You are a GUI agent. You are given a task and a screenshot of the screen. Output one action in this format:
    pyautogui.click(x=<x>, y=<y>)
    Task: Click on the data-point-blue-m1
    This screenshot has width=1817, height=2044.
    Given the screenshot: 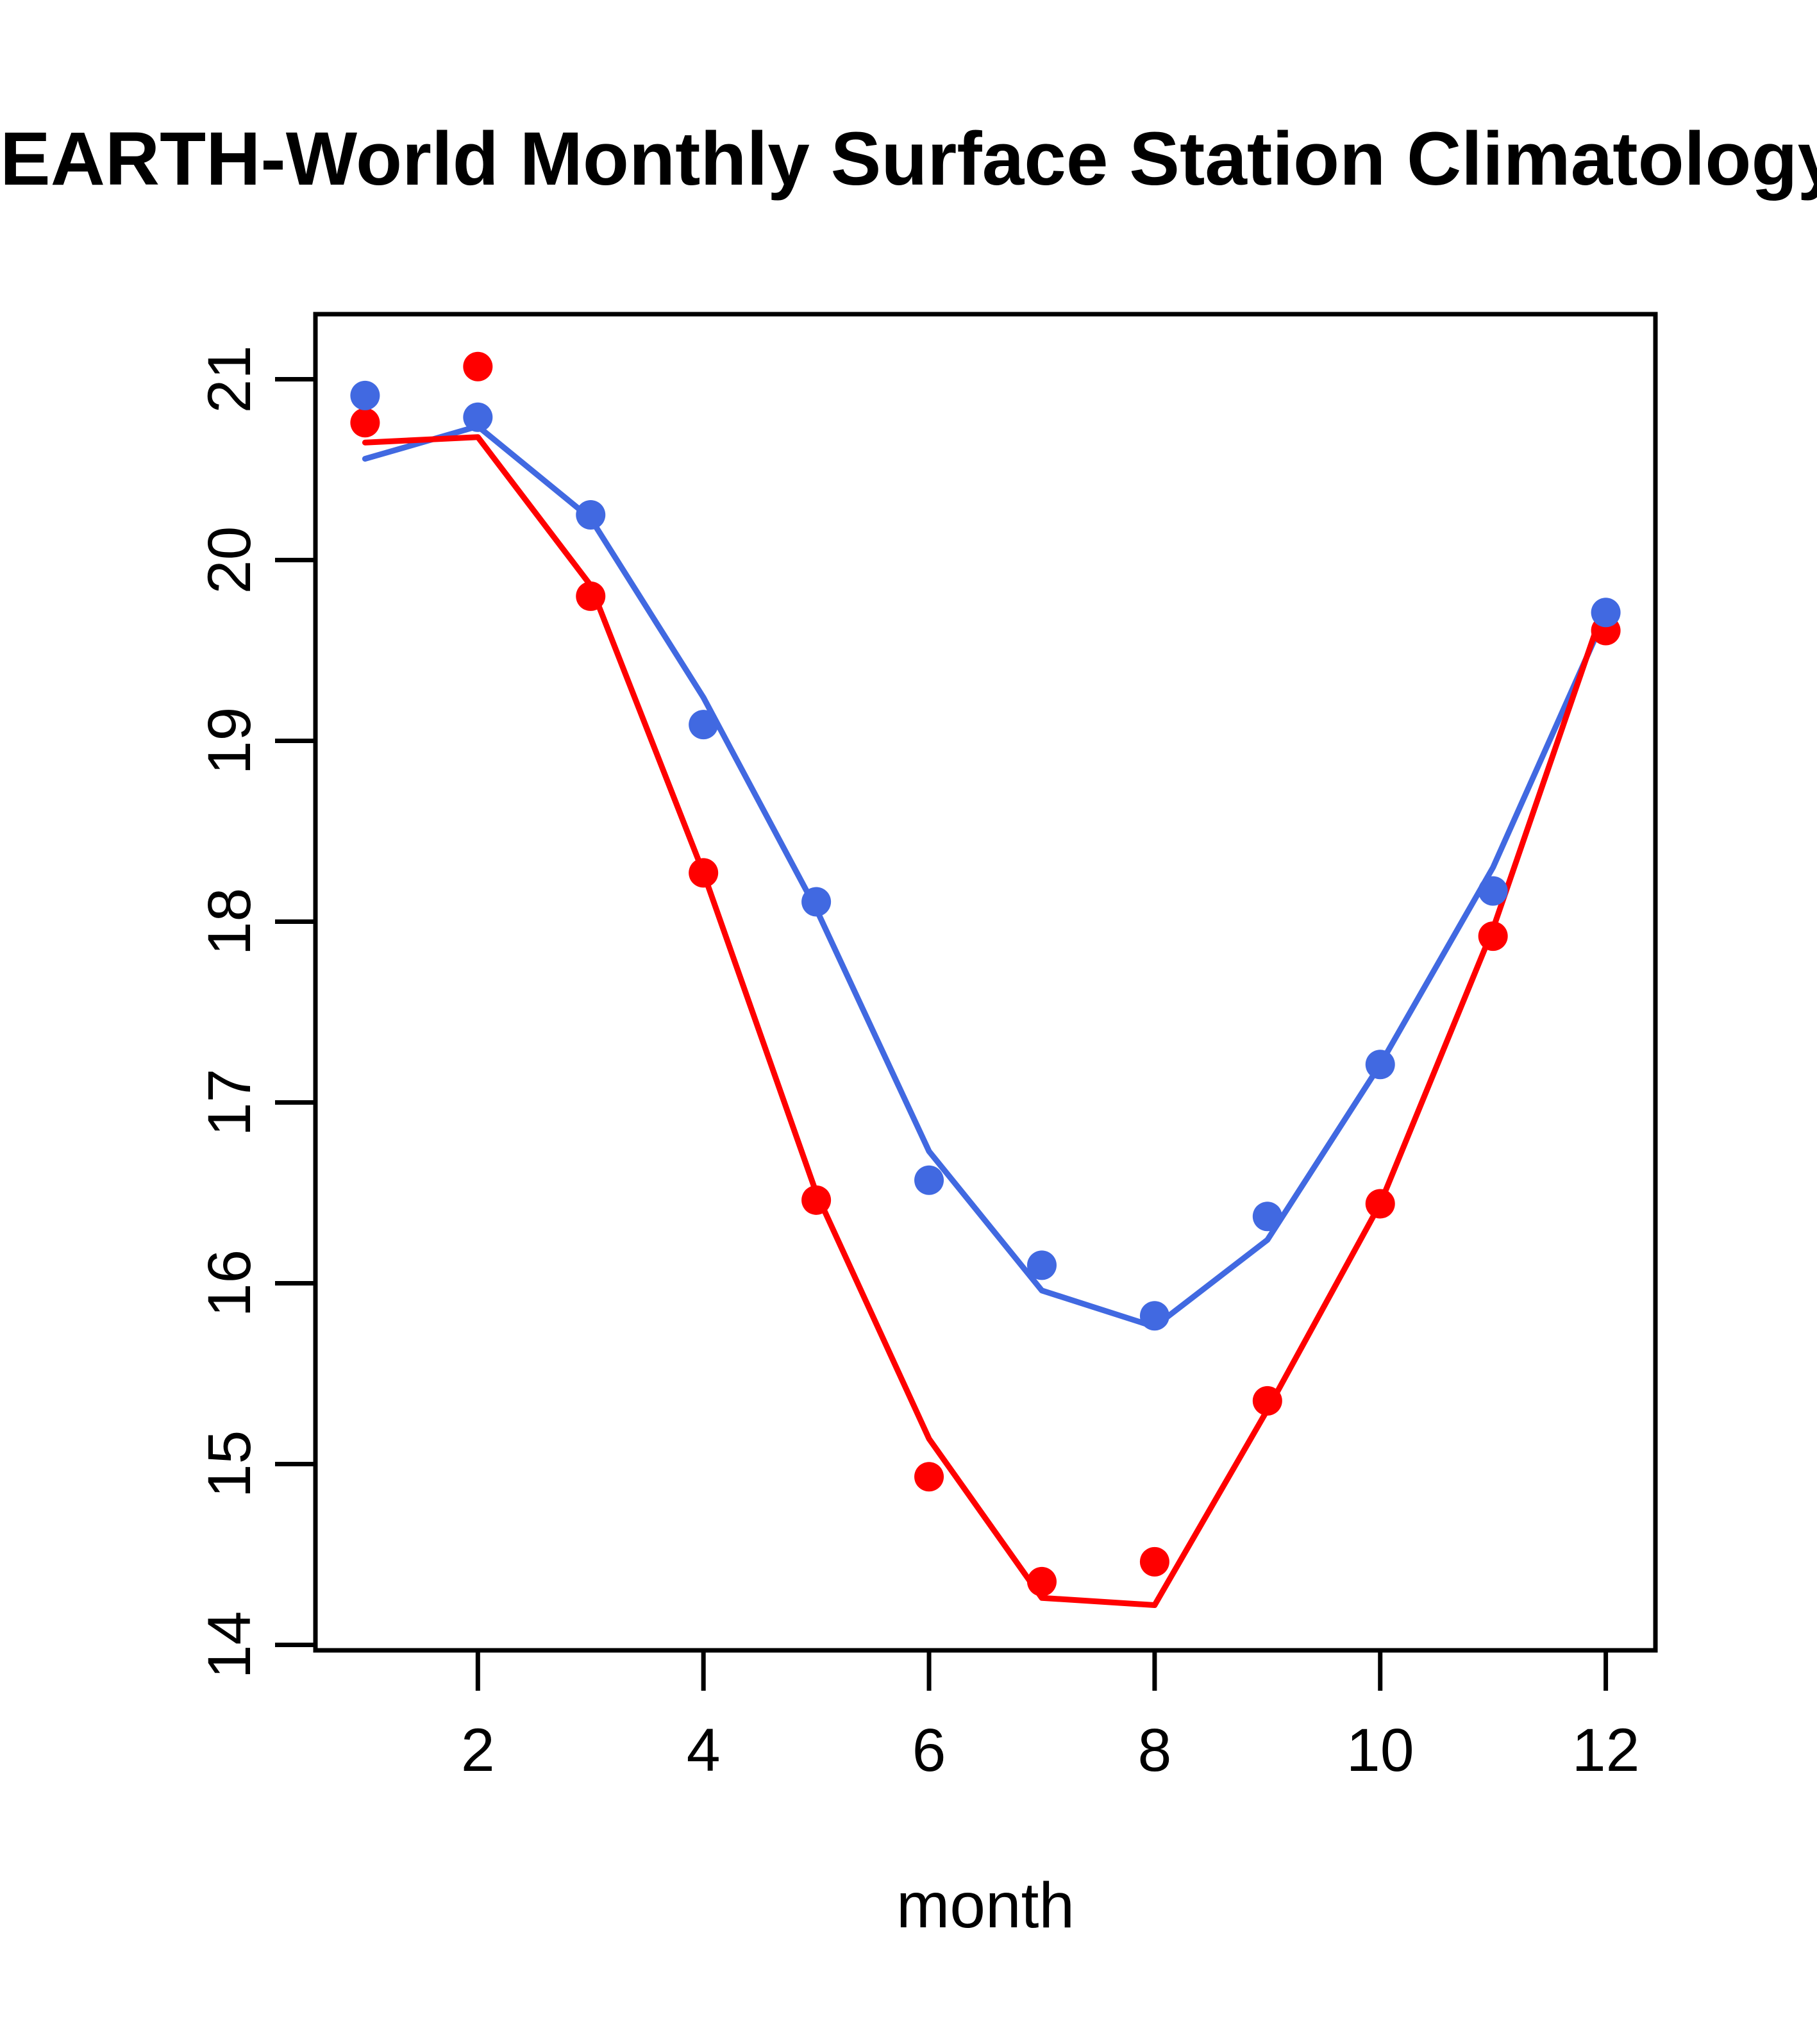 What is the action you would take?
    pyautogui.click(x=365, y=395)
    